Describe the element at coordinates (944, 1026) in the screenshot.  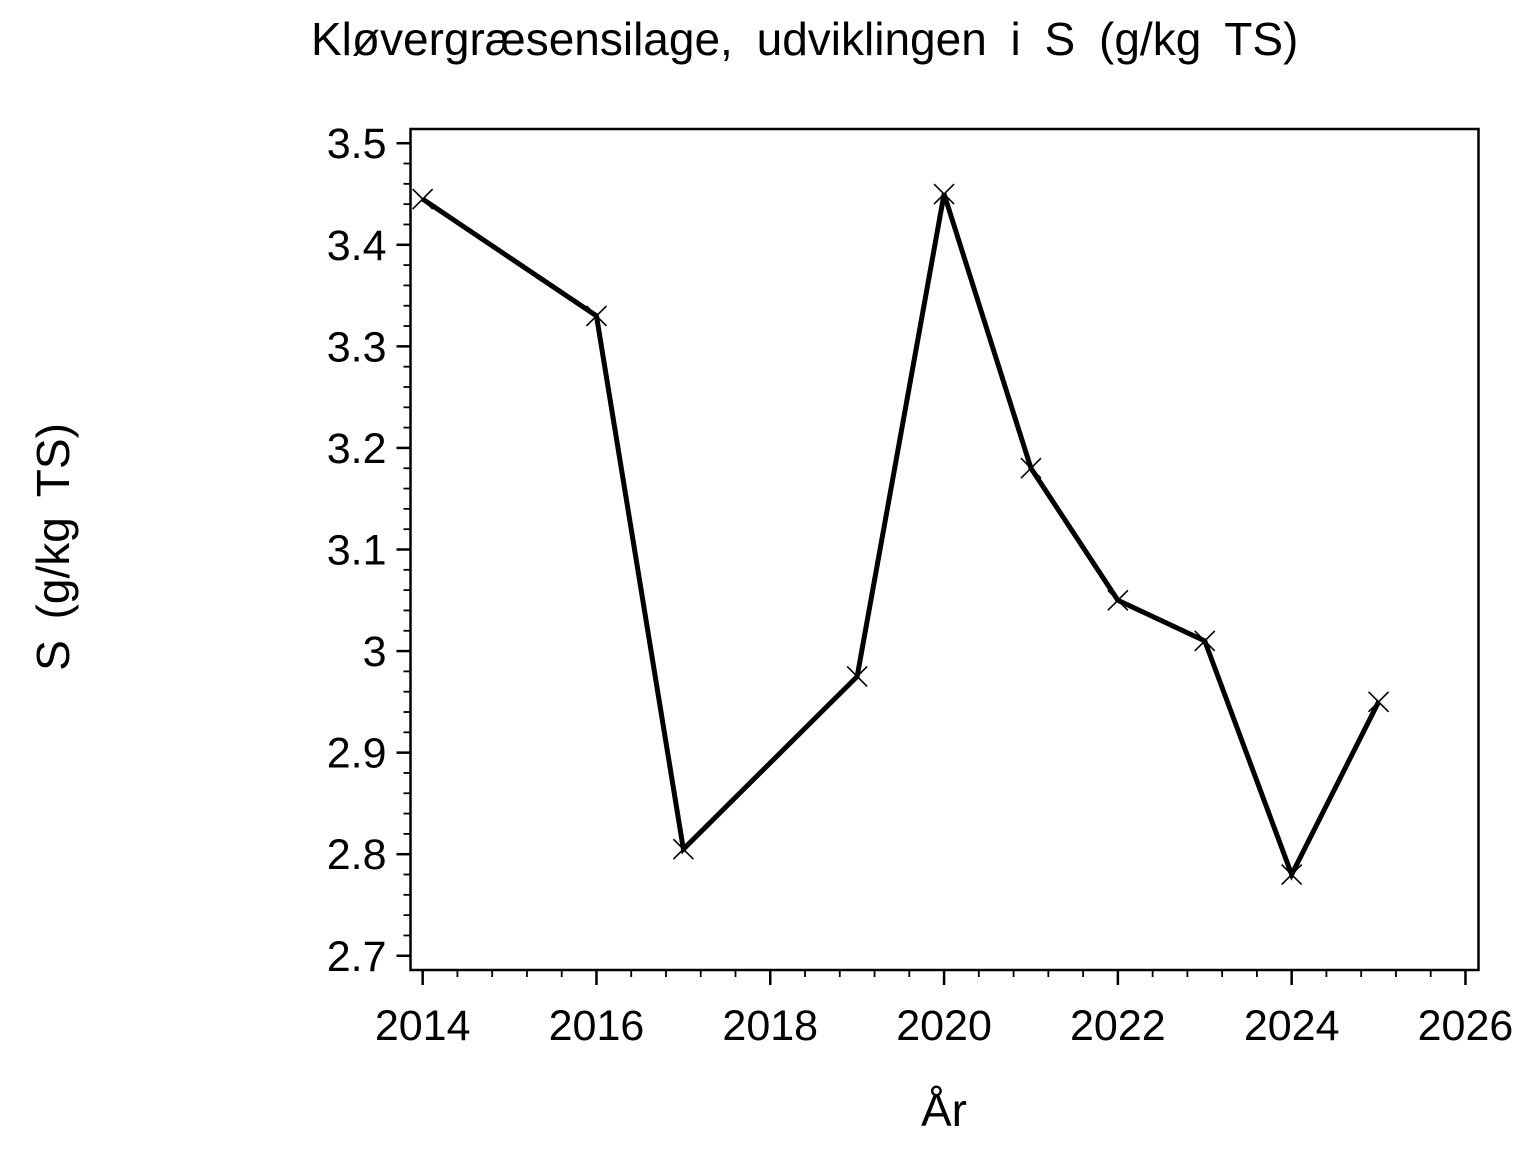
I see `x-tick-label: 2020` at that location.